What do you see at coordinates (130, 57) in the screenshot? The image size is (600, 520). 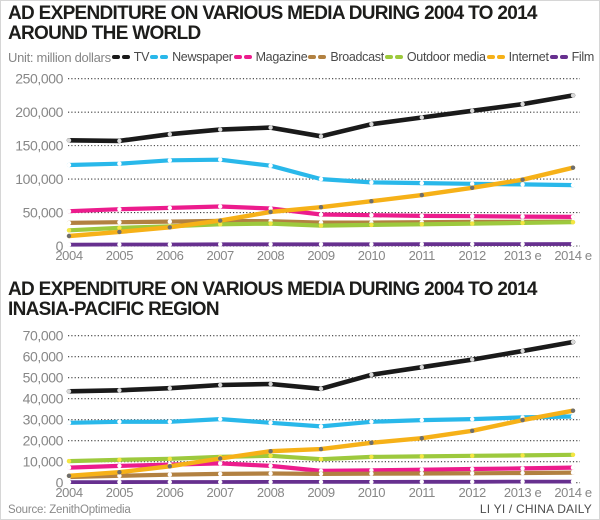 I see `legend-item-tv: TV` at bounding box center [130, 57].